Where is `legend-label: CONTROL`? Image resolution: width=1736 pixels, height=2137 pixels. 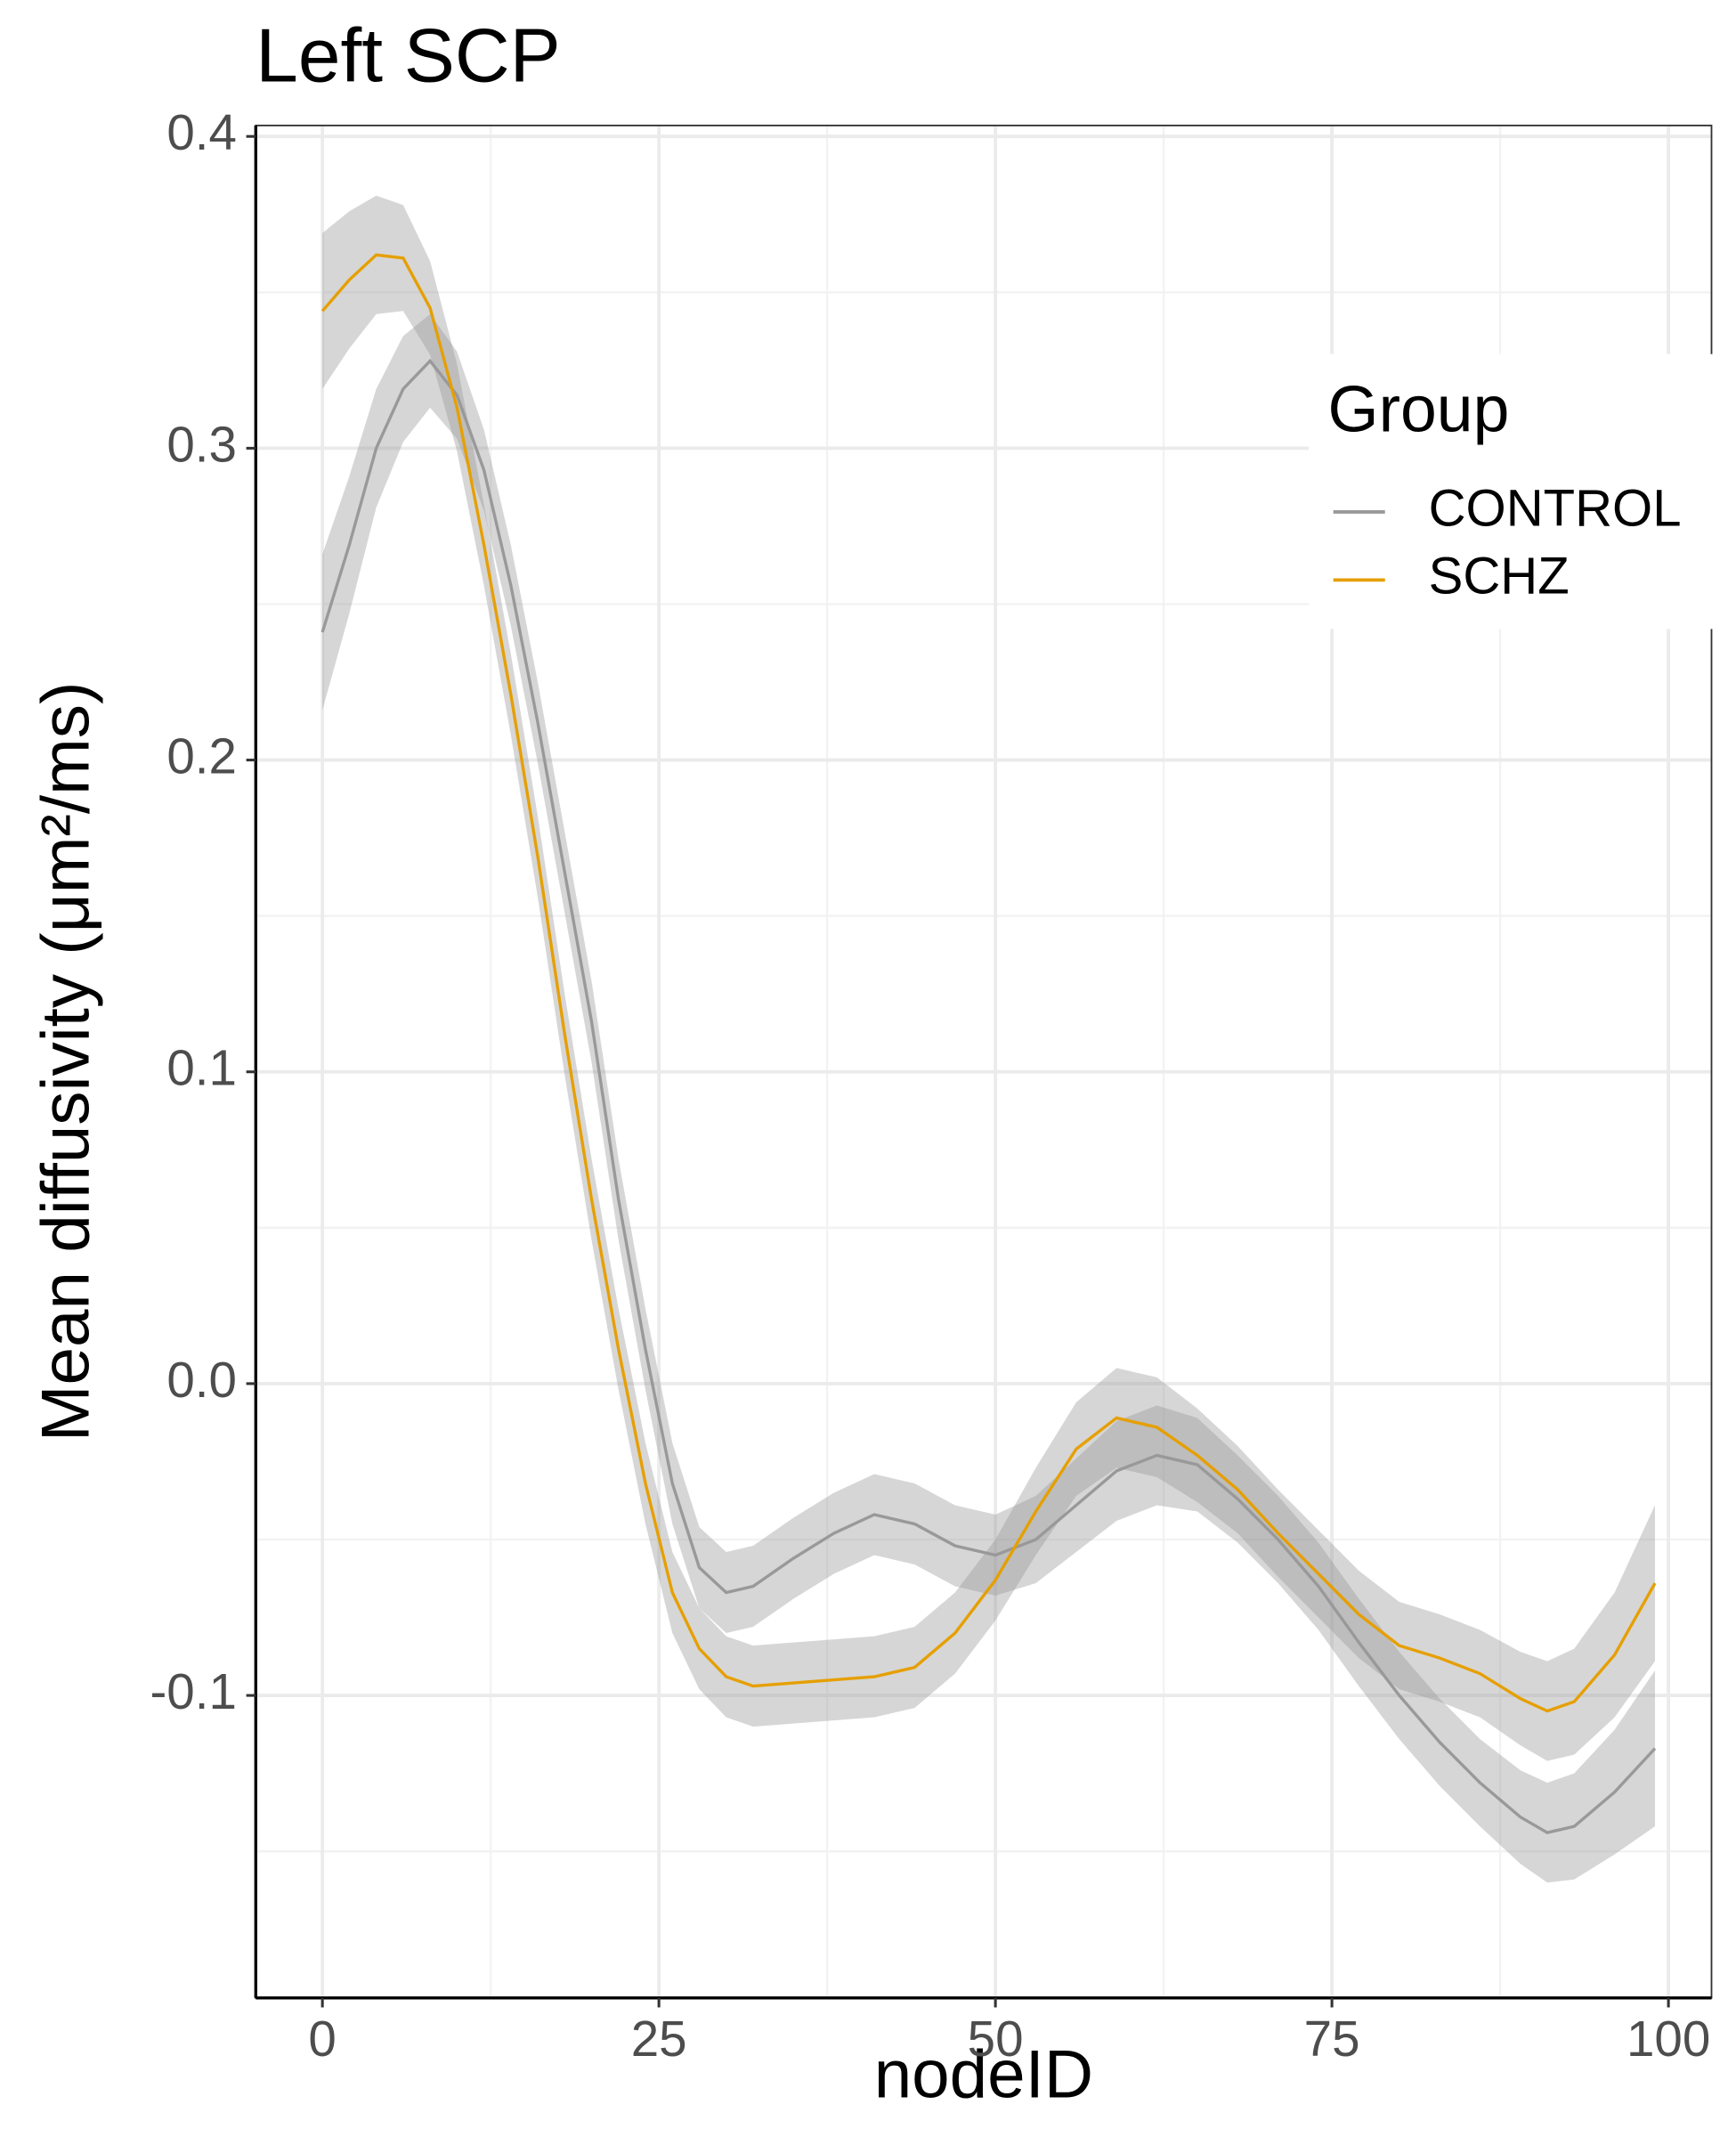 legend-label: CONTROL is located at coordinates (1555, 508).